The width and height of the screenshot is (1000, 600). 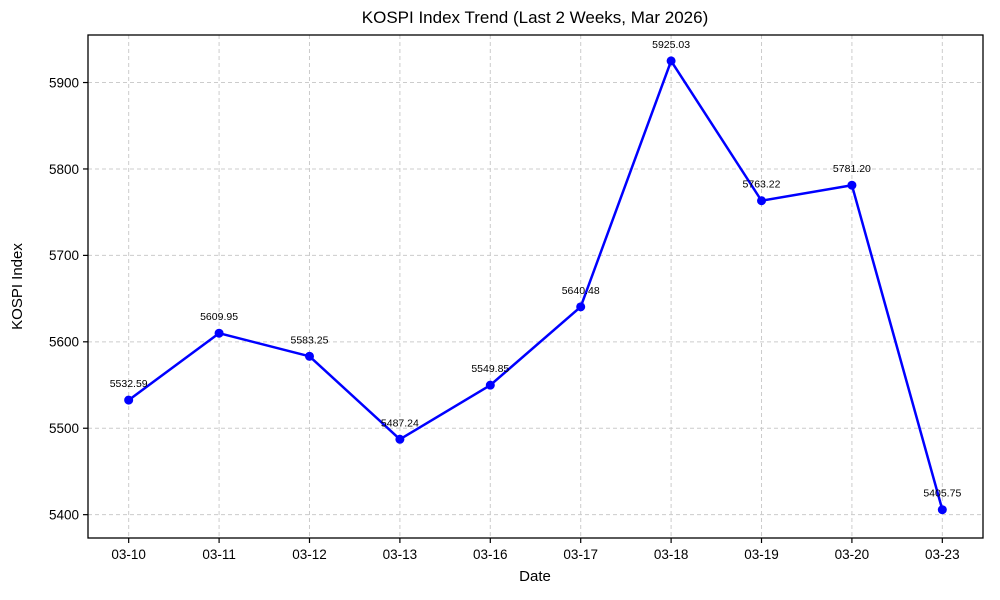 I want to click on y-tick-label: 5700, so click(x=64, y=255).